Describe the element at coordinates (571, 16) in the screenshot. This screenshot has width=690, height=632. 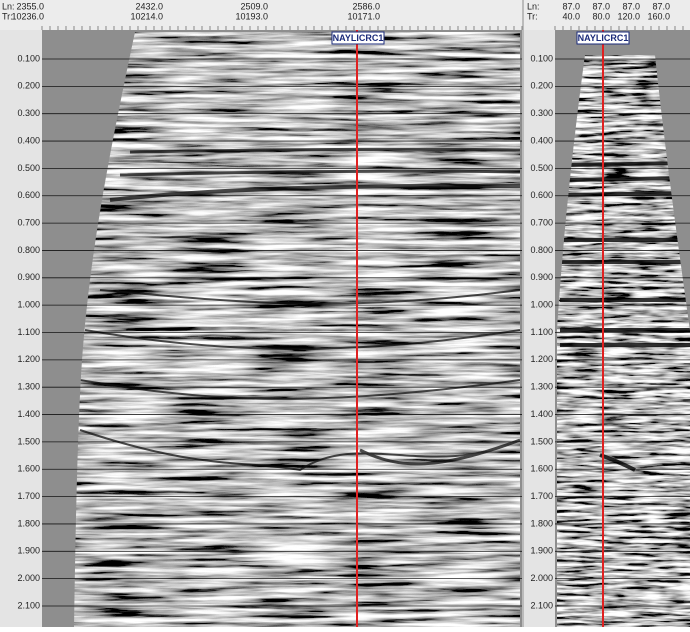
I see `tr-value: 40.0` at that location.